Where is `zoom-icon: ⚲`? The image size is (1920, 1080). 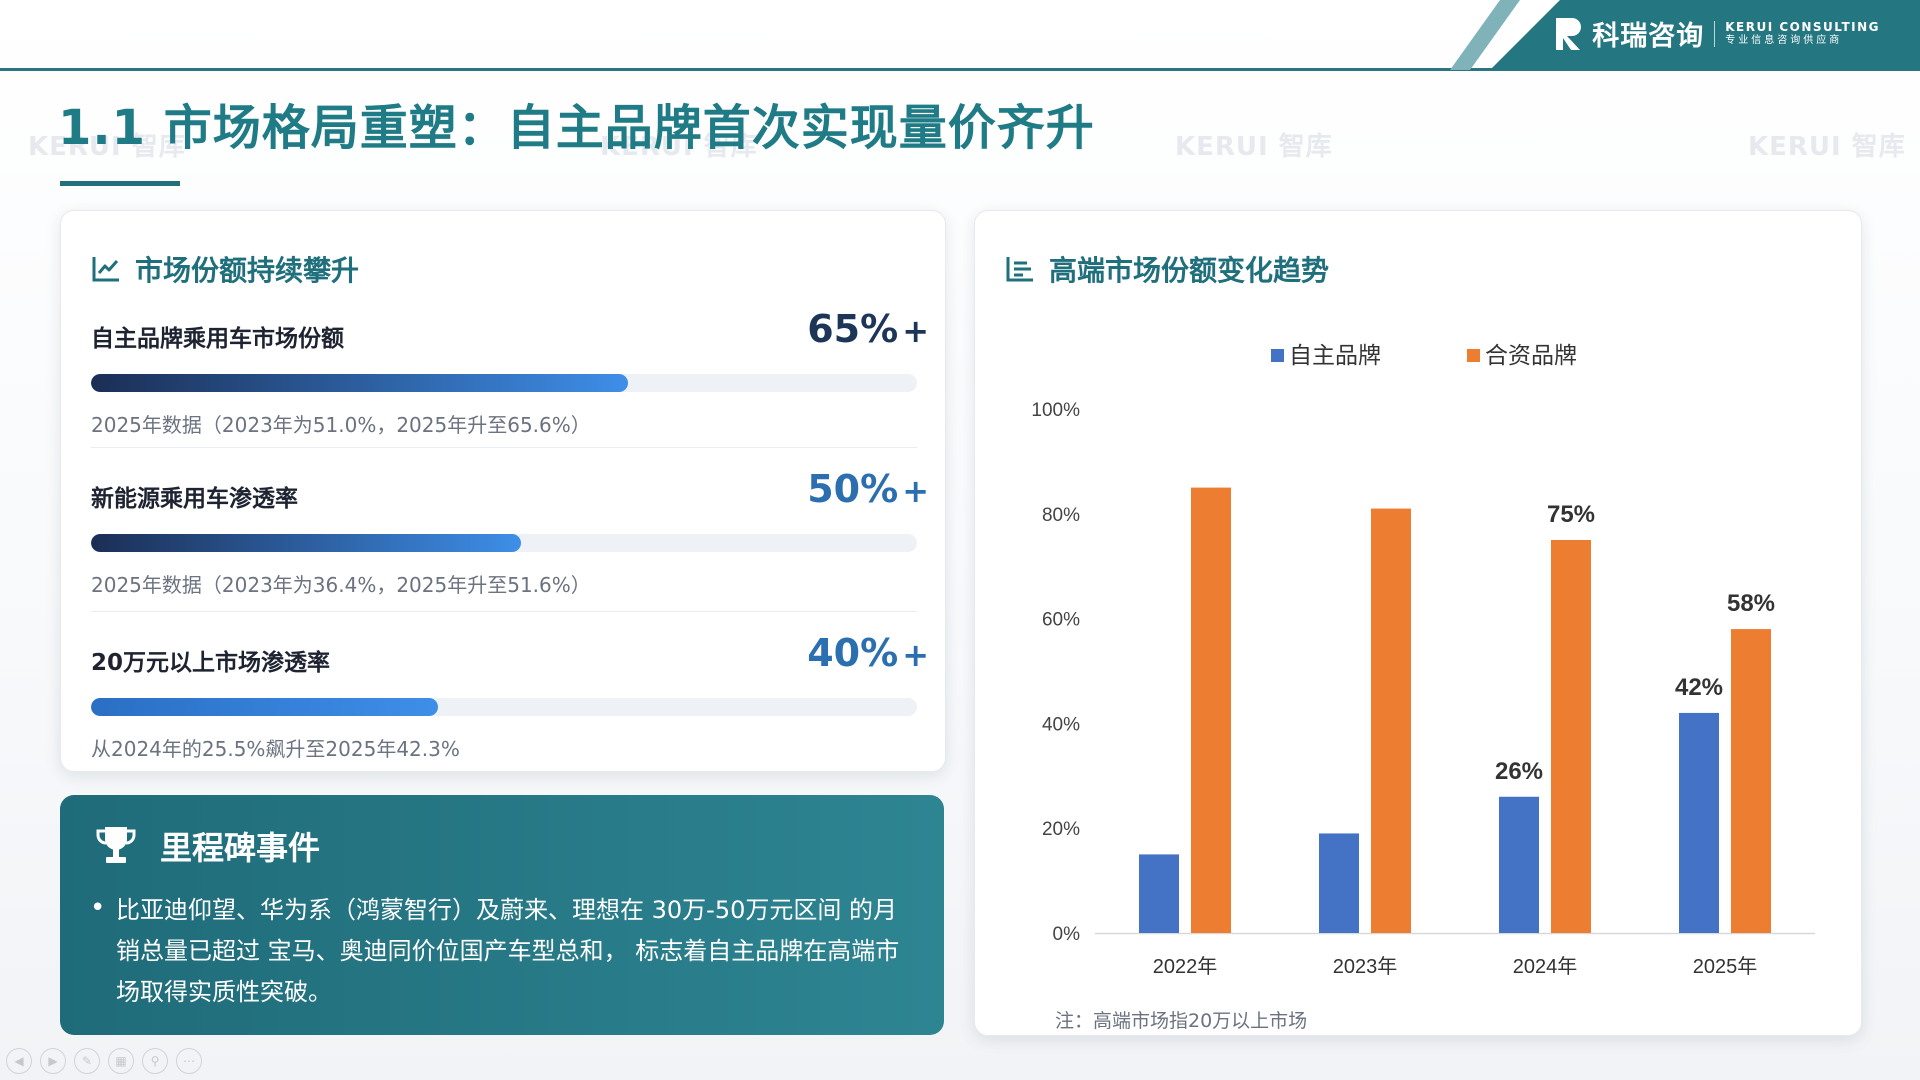 zoom-icon: ⚲ is located at coordinates (155, 1061).